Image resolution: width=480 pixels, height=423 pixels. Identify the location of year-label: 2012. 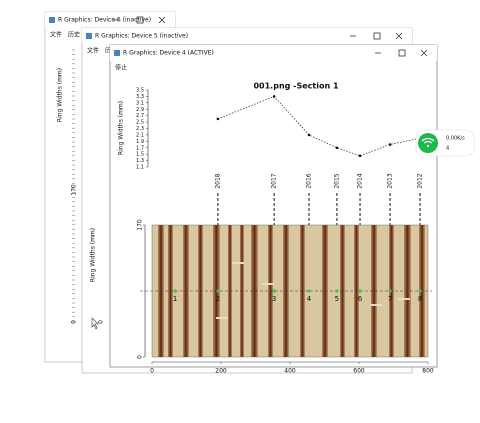
(420, 180).